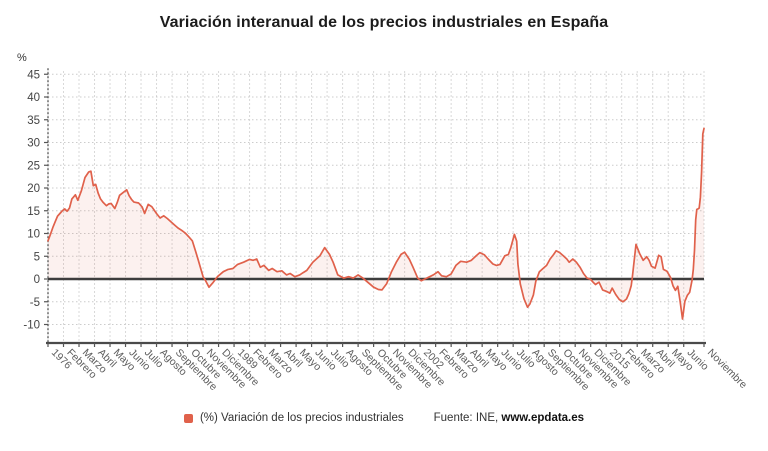 The height and width of the screenshot is (451, 768). What do you see at coordinates (37, 257) in the screenshot?
I see `y-tick-label: 5` at bounding box center [37, 257].